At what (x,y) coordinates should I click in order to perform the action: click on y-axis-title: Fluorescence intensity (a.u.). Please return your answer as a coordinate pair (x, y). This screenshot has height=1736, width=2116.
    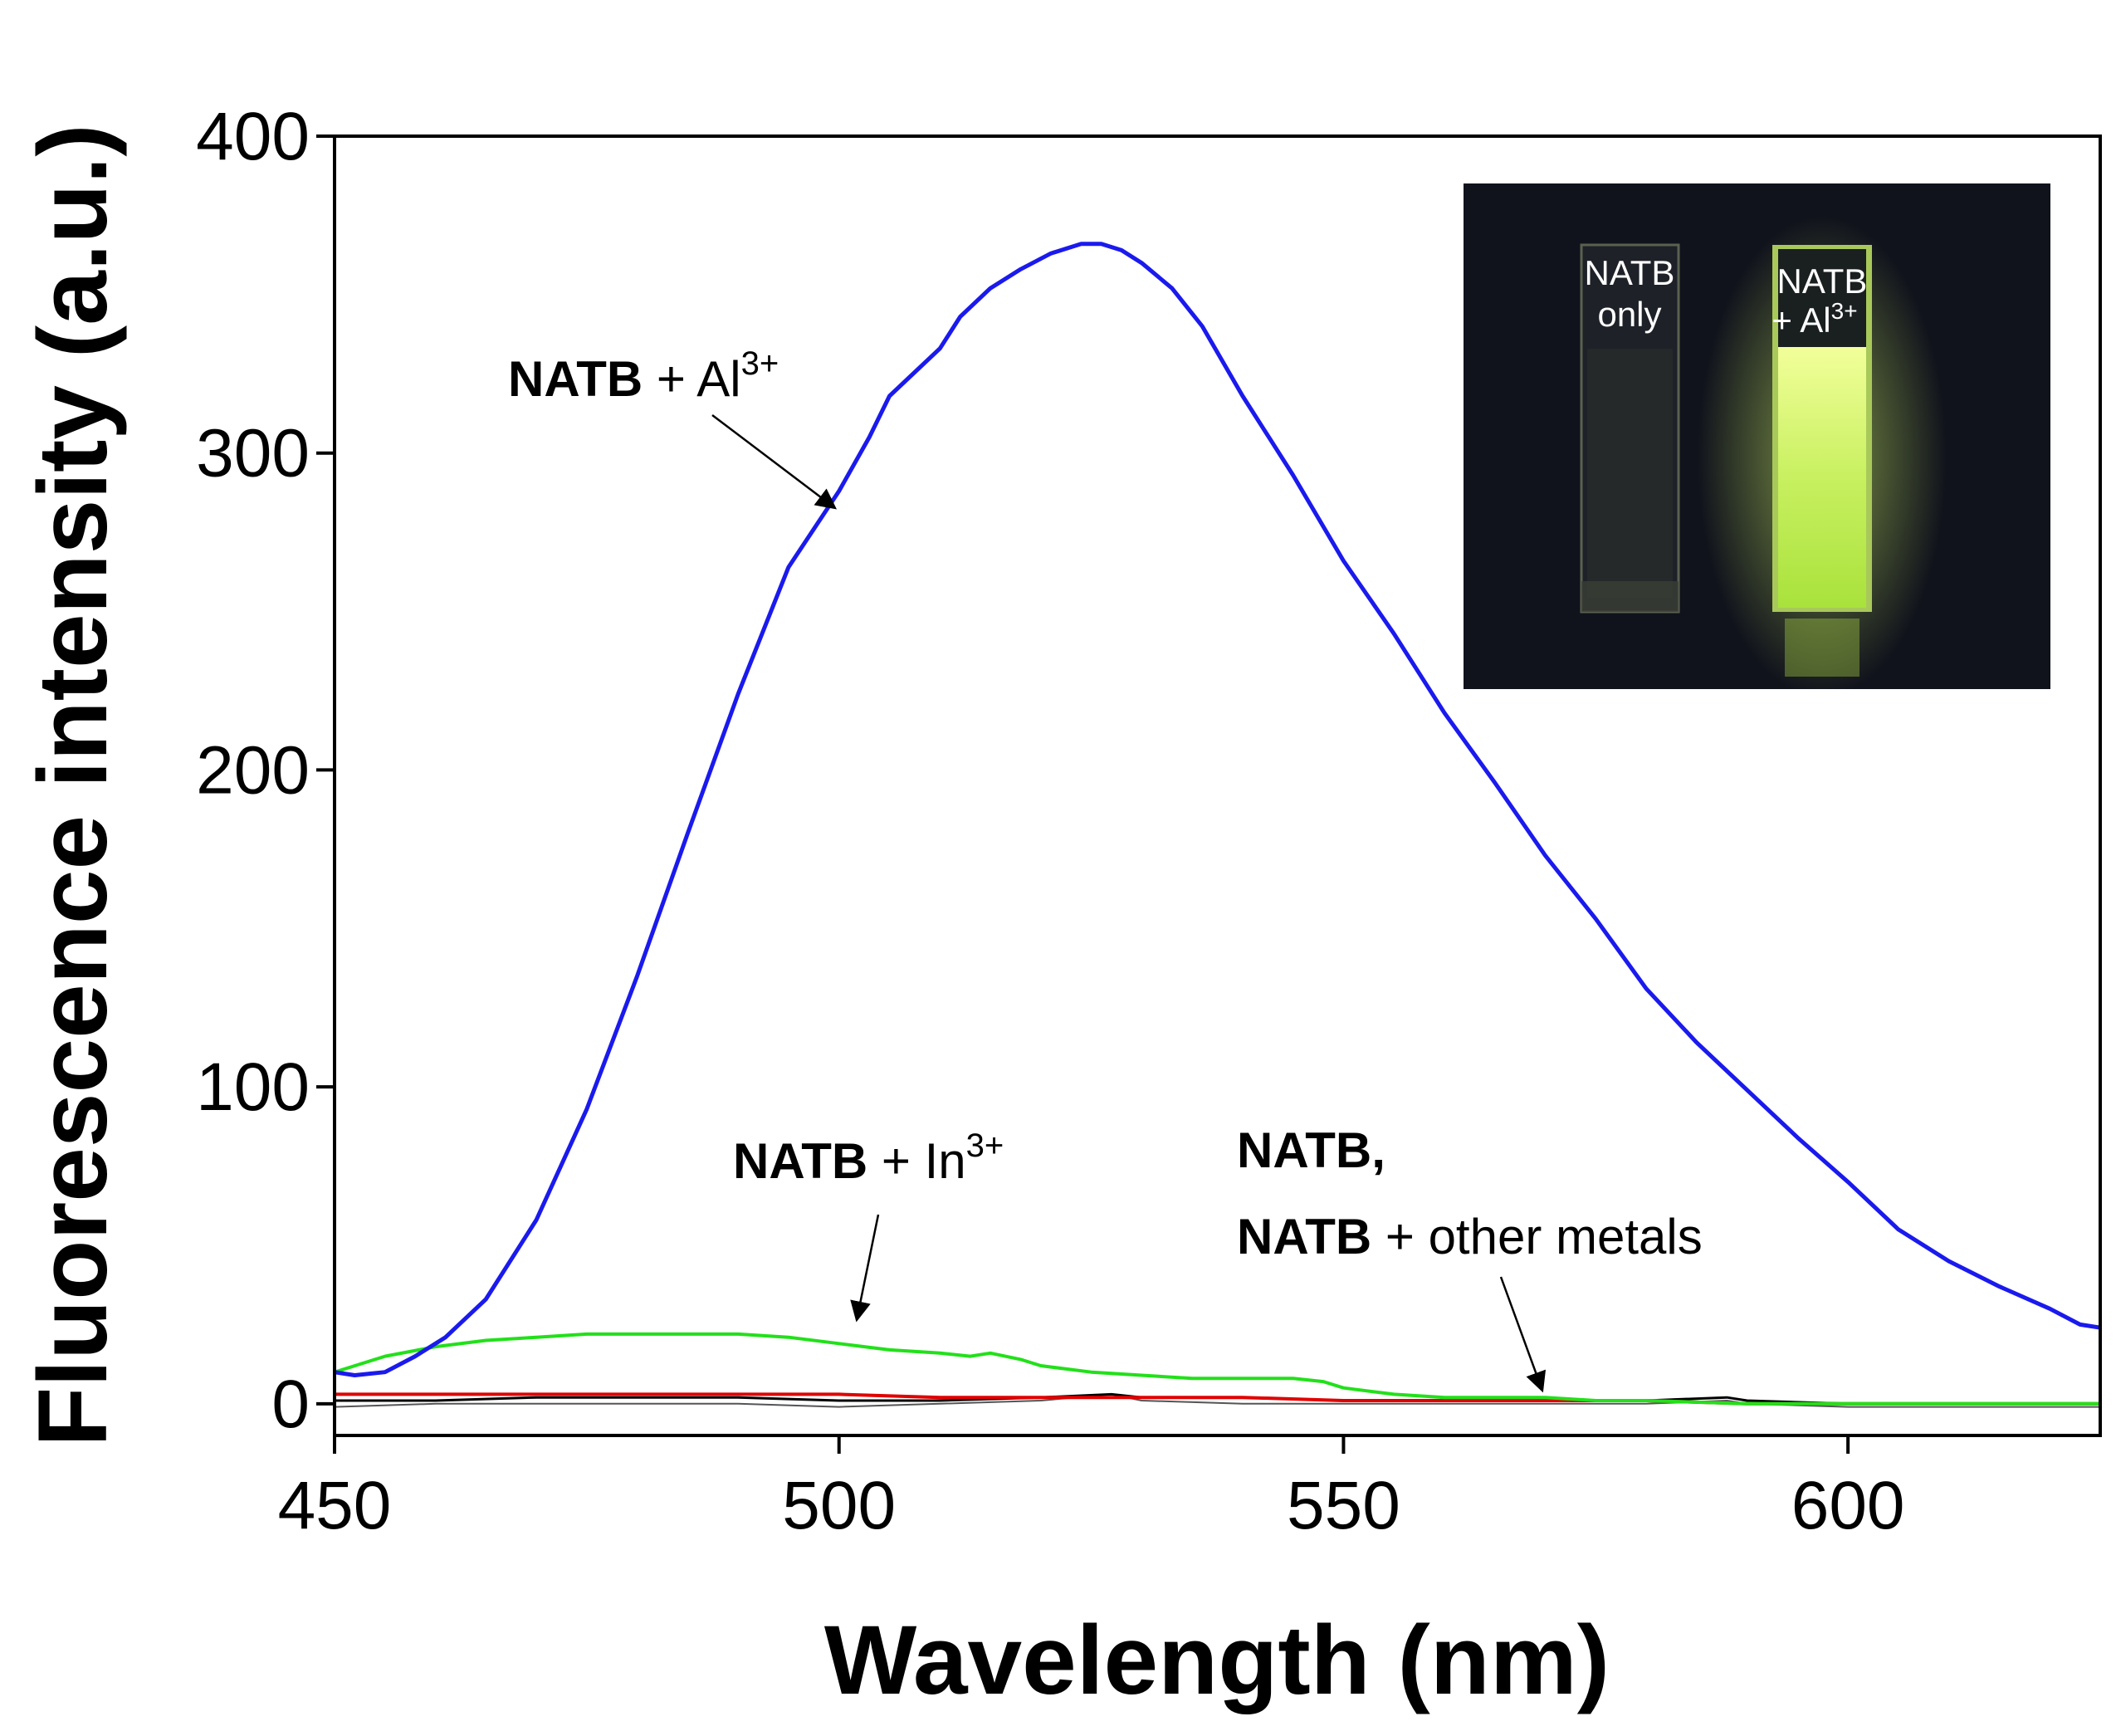
    Looking at the image, I should click on (73, 785).